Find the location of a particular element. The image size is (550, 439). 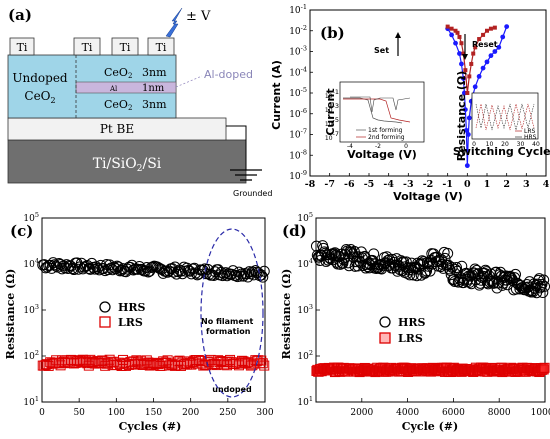

inset-right-xtick: 10 is located at coordinates (490, 144).